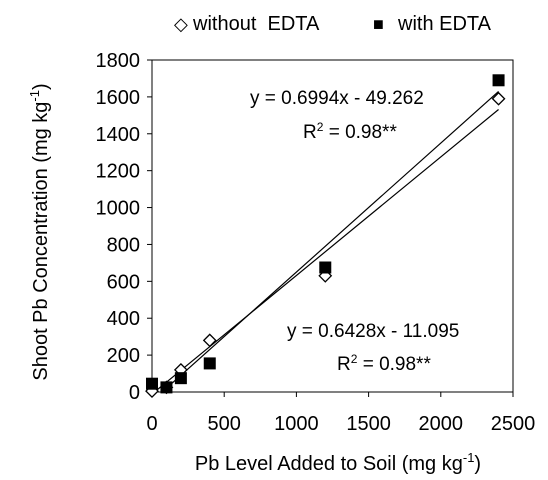  I want to click on x-tick-label: 1500, so click(368, 424).